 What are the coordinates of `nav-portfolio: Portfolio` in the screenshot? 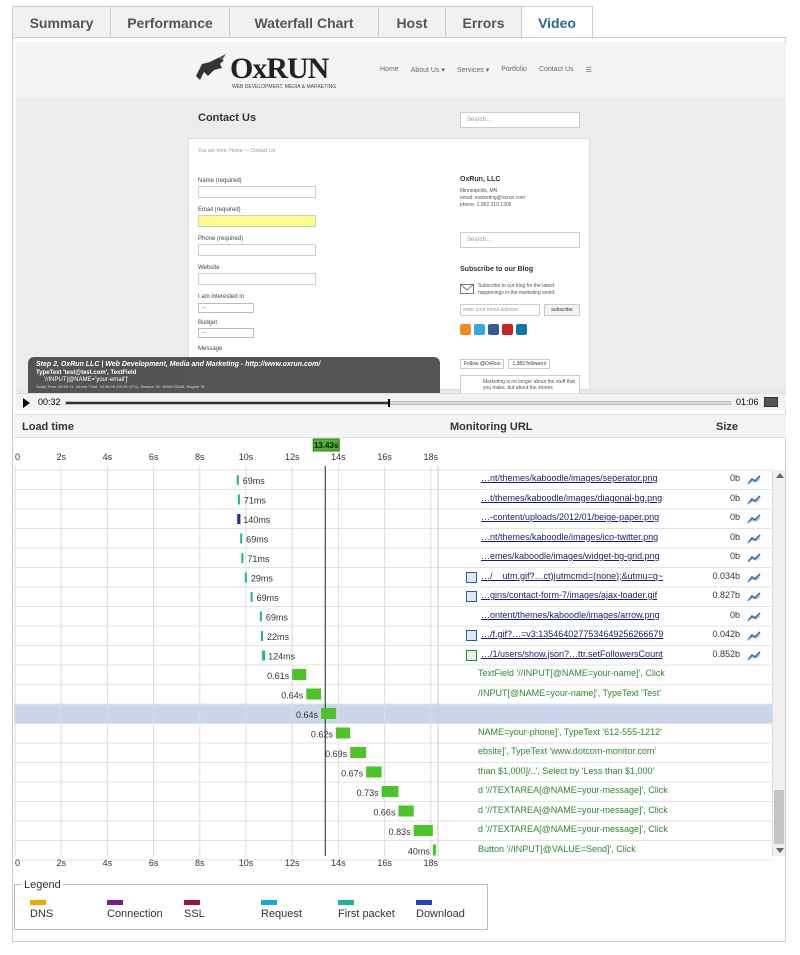 It's located at (514, 69).